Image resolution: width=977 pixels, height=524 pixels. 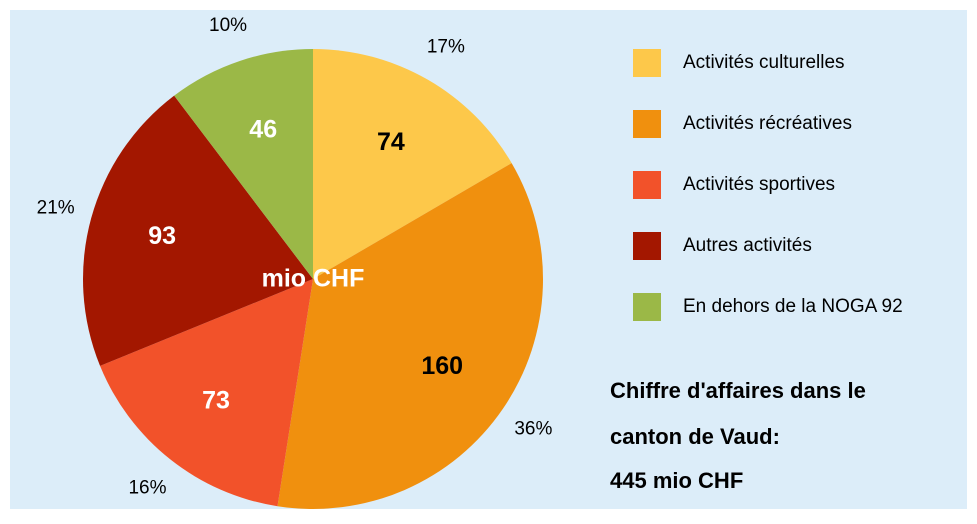 I want to click on data-label: 160, so click(x=442, y=366).